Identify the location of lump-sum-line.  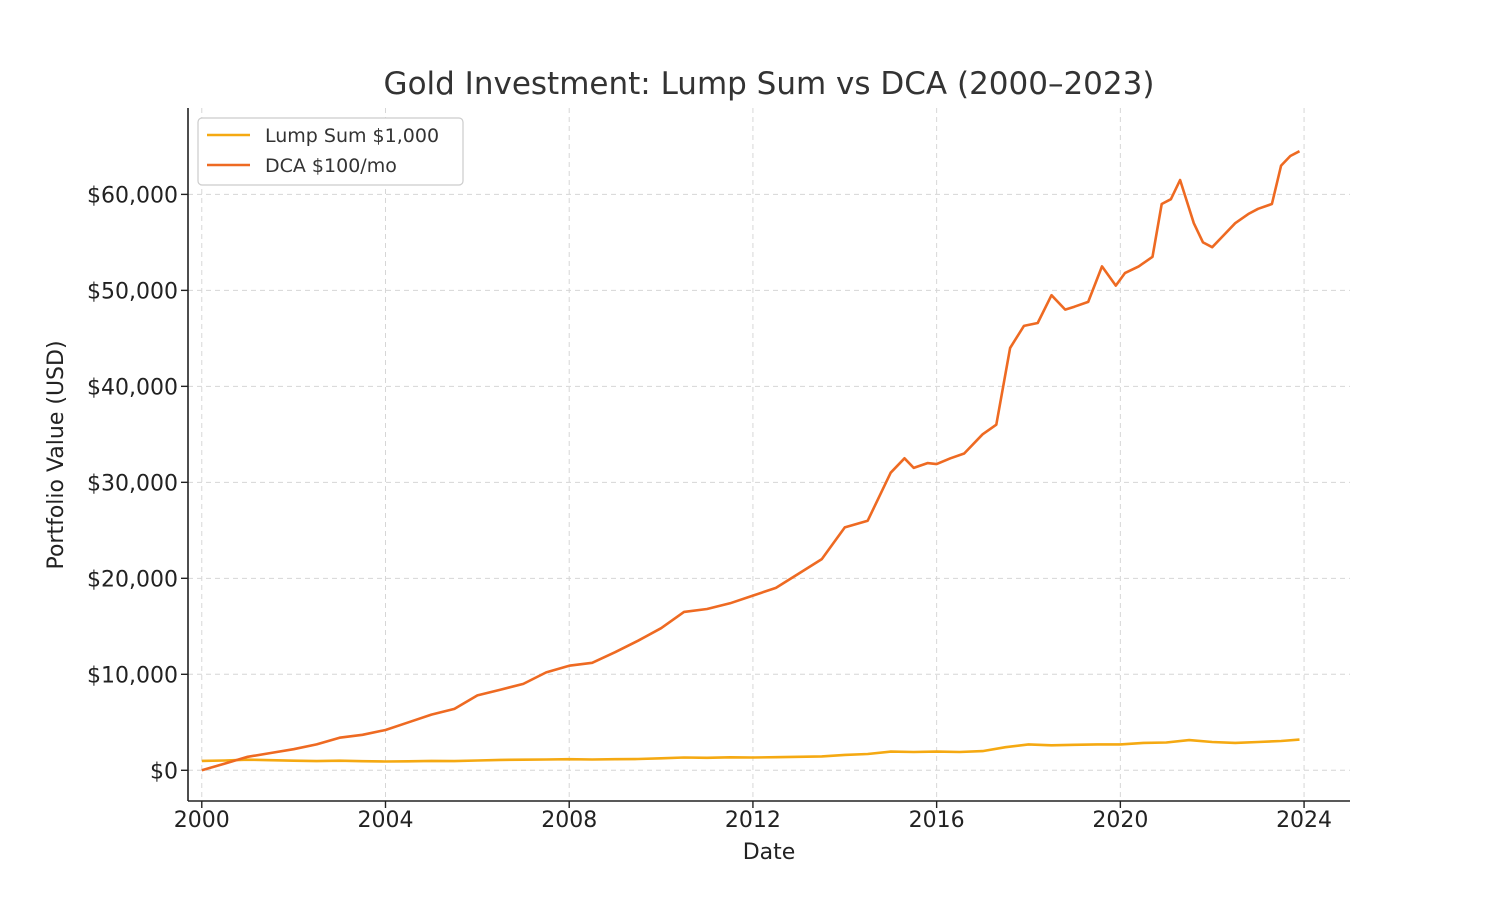
(750, 750).